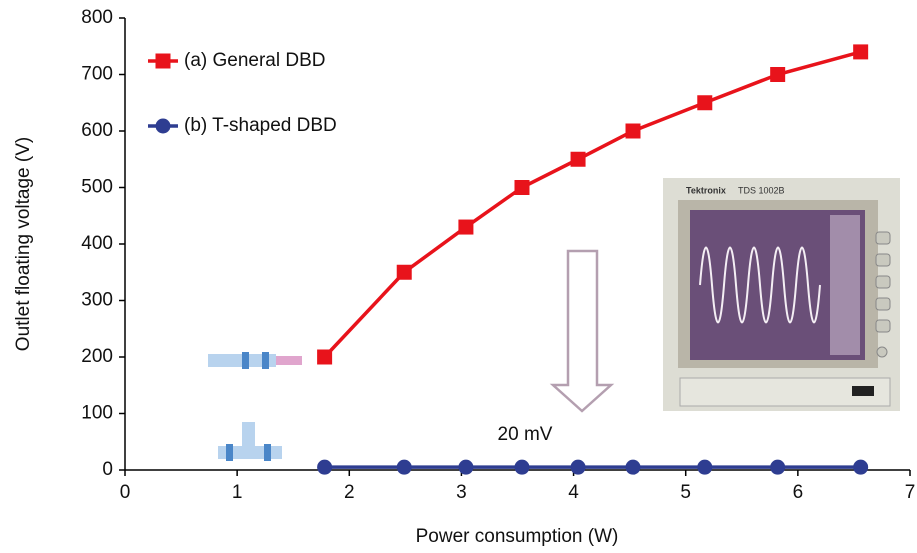 This screenshot has height=553, width=917. What do you see at coordinates (706, 190) in the screenshot?
I see `inset-brand: Tektronix` at bounding box center [706, 190].